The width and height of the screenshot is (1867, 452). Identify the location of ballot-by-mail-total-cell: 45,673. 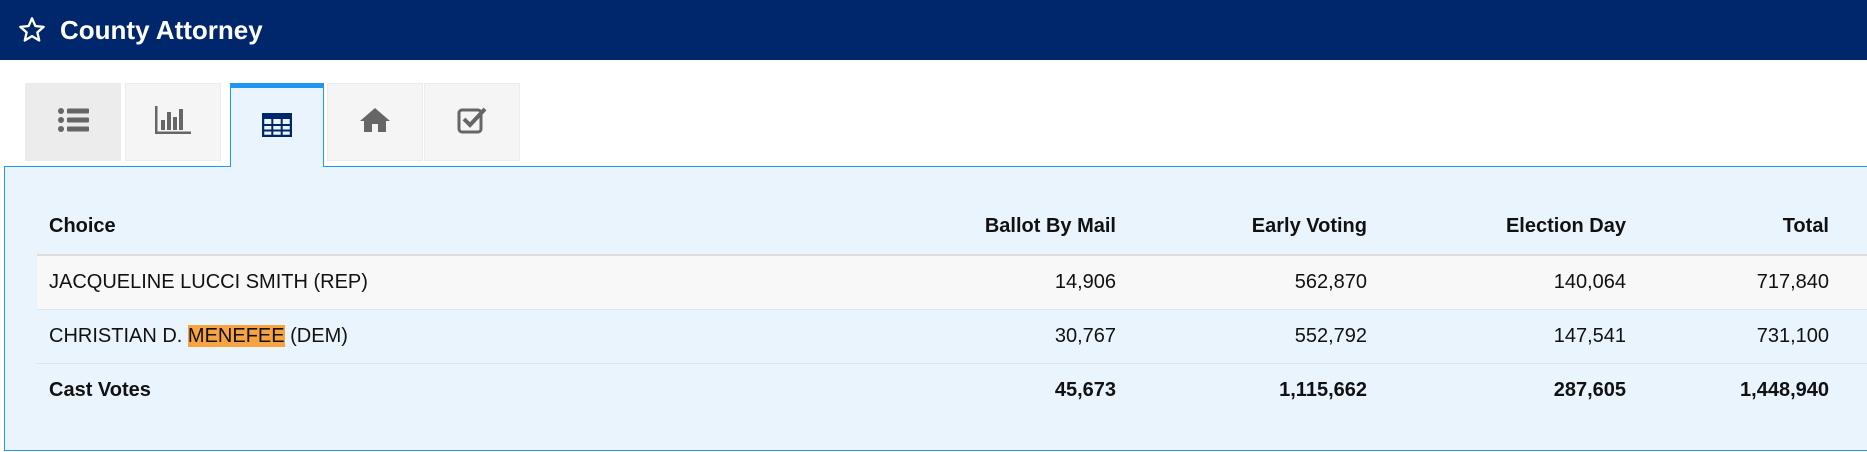
(1085, 389).